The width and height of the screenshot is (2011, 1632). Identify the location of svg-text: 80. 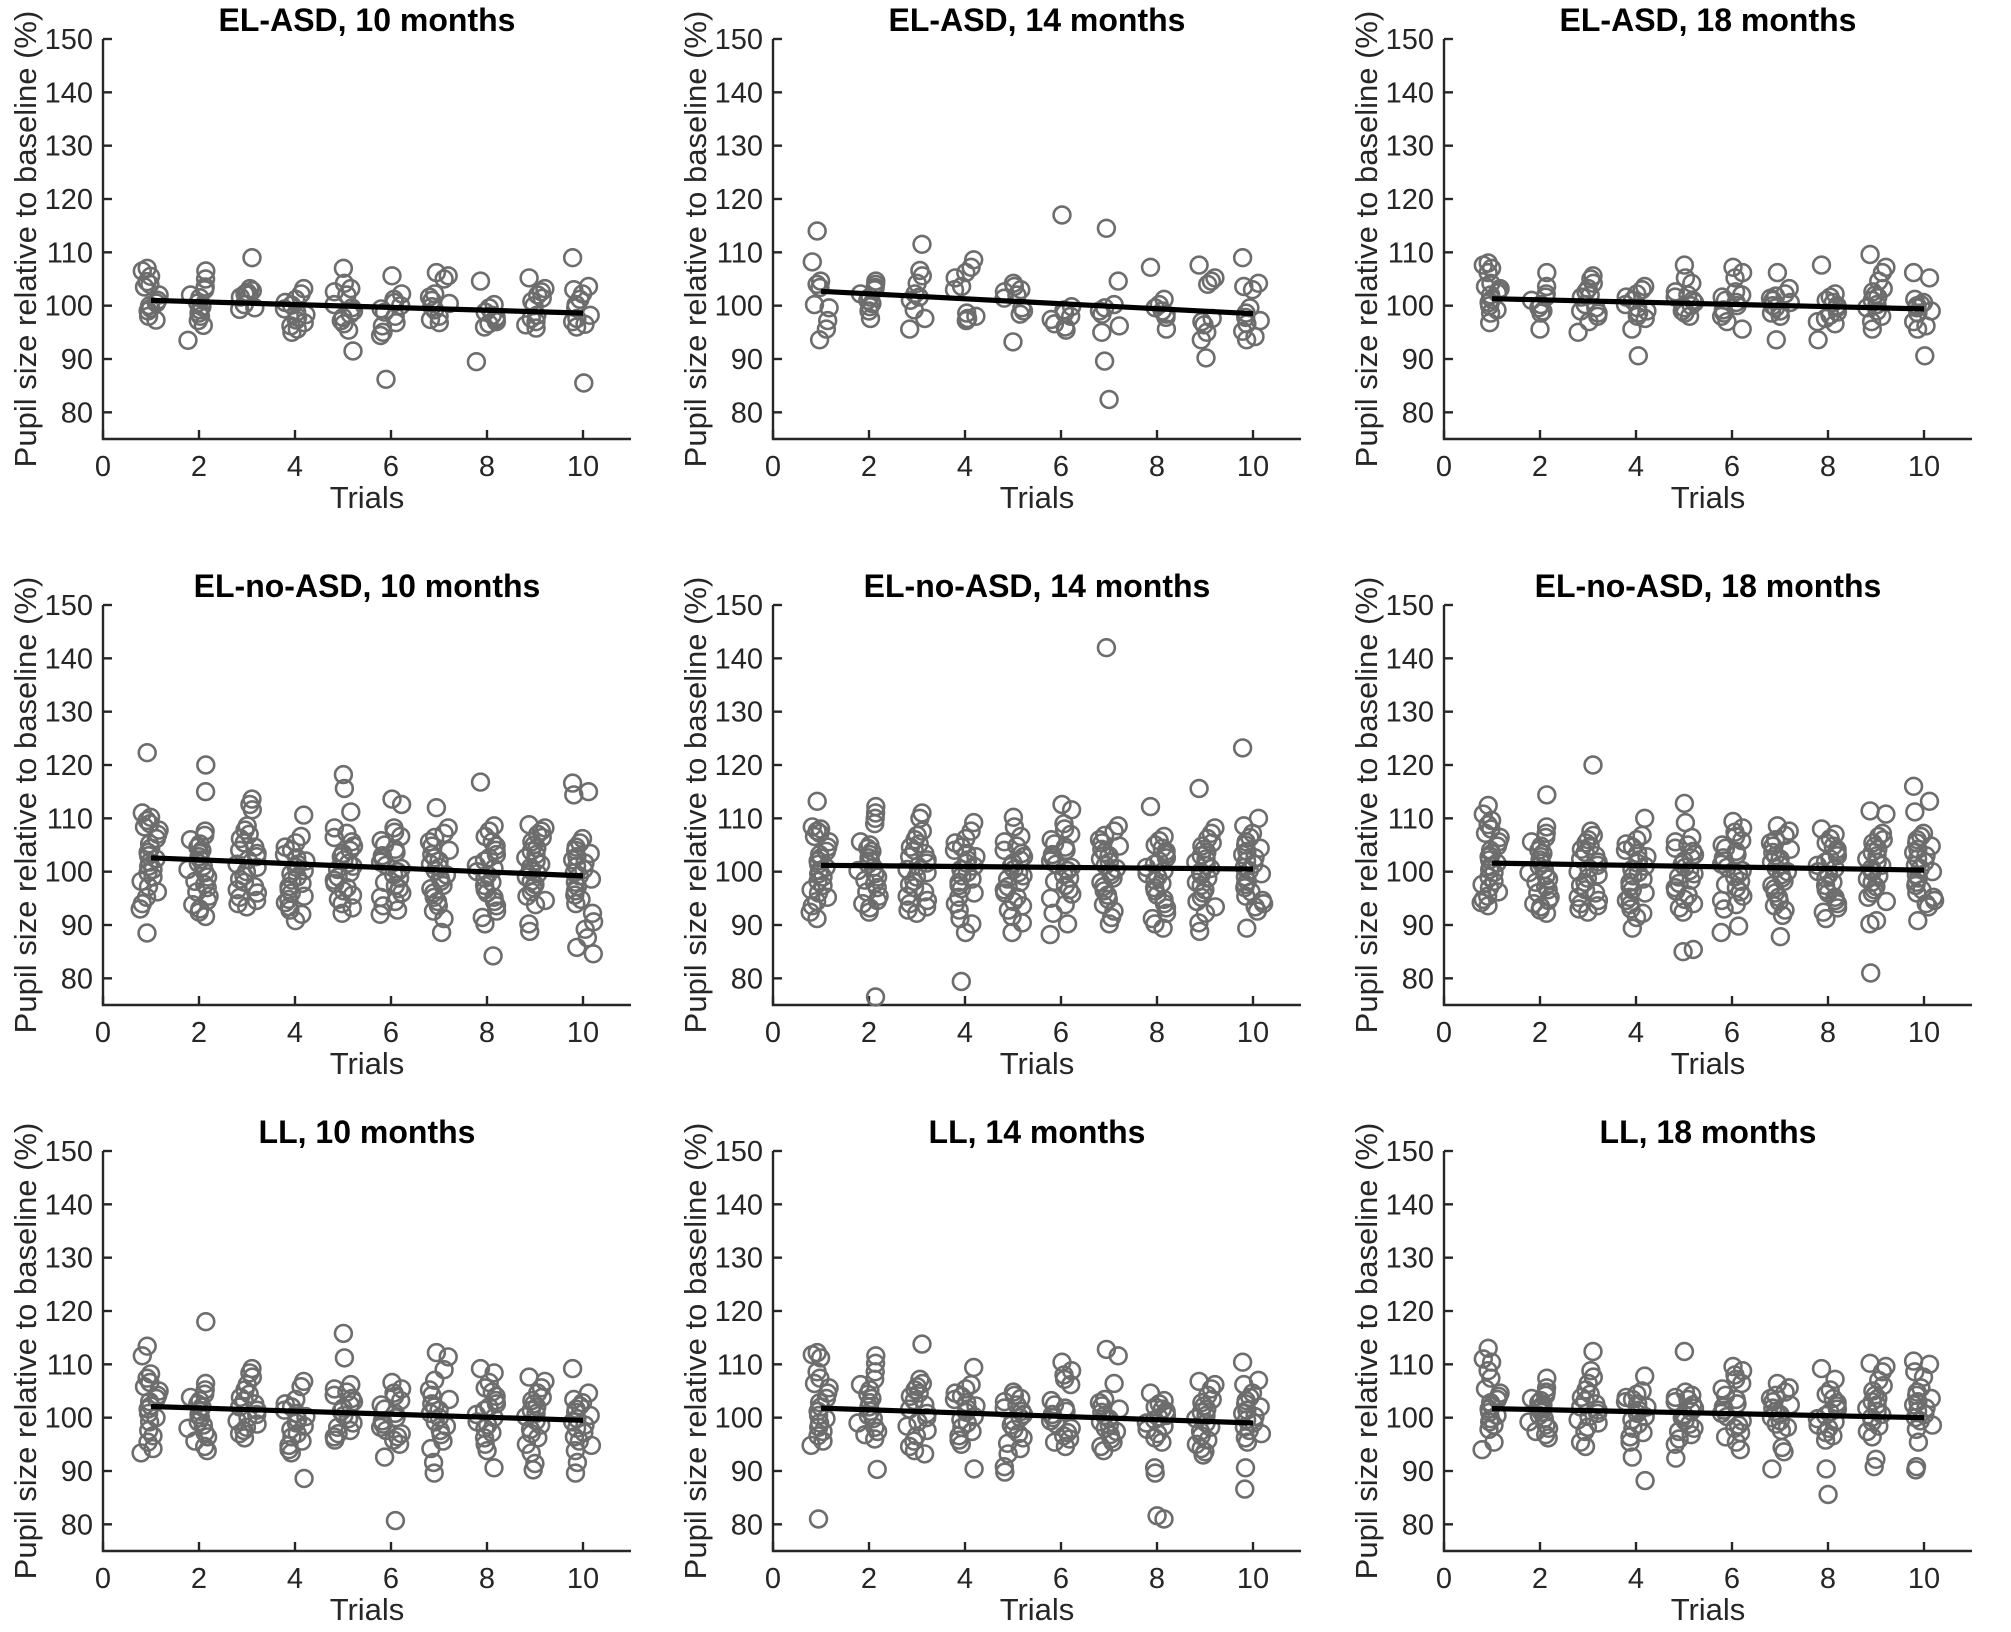
(747, 979).